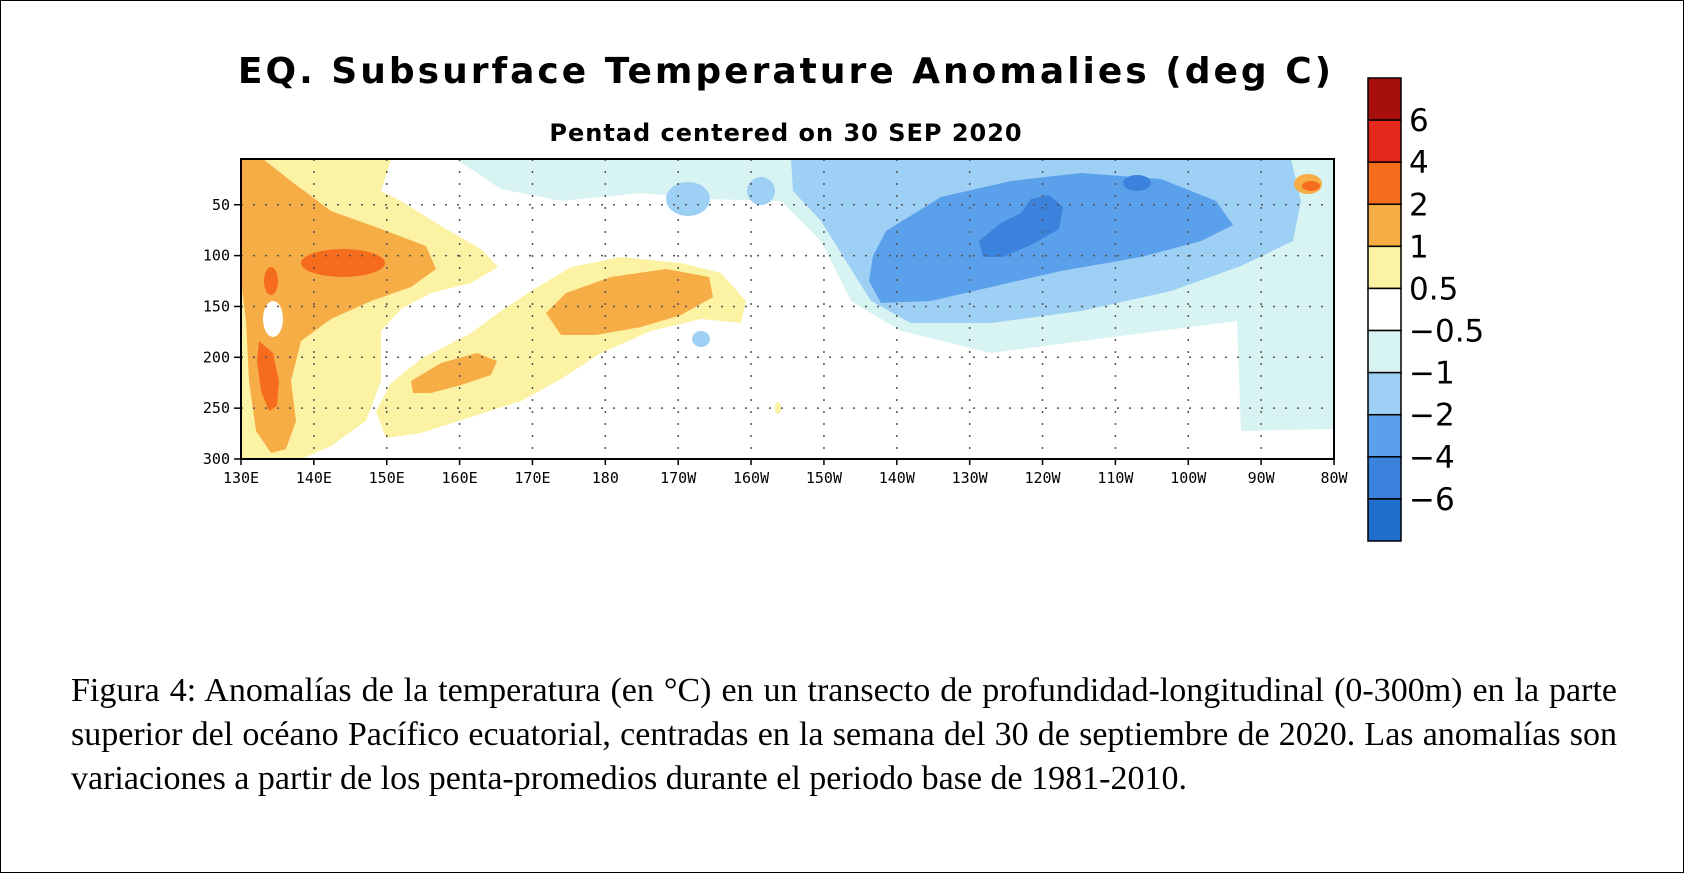 This screenshot has height=873, width=1684. I want to click on y-tick-label: 150, so click(216, 306).